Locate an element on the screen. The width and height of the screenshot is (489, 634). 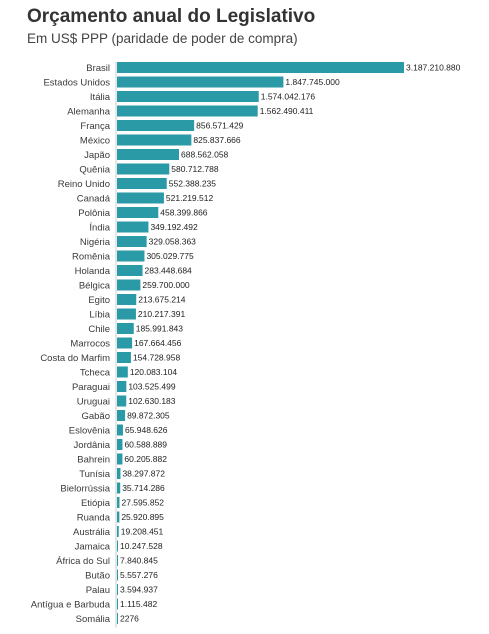
category-label: Eslovênia is located at coordinates (90, 430).